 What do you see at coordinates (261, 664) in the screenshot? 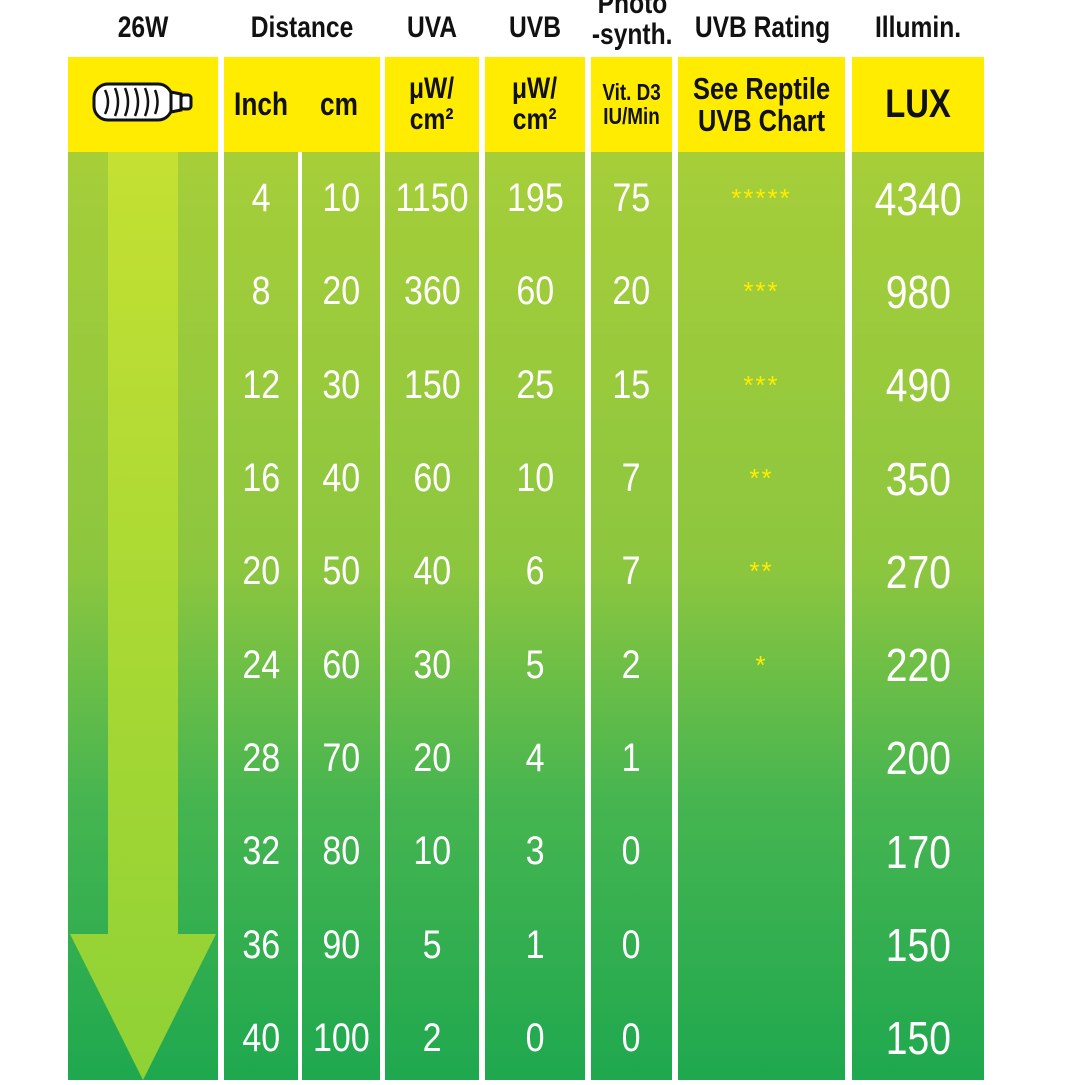
I see `inch-cell: 24` at bounding box center [261, 664].